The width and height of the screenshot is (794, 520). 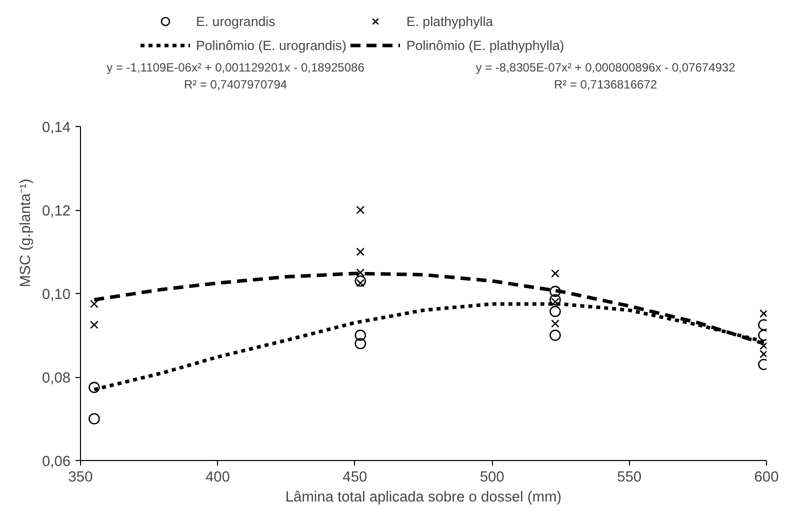 What do you see at coordinates (26, 233) in the screenshot?
I see `y-axis-title: MSC (g.planta⁻¹)` at bounding box center [26, 233].